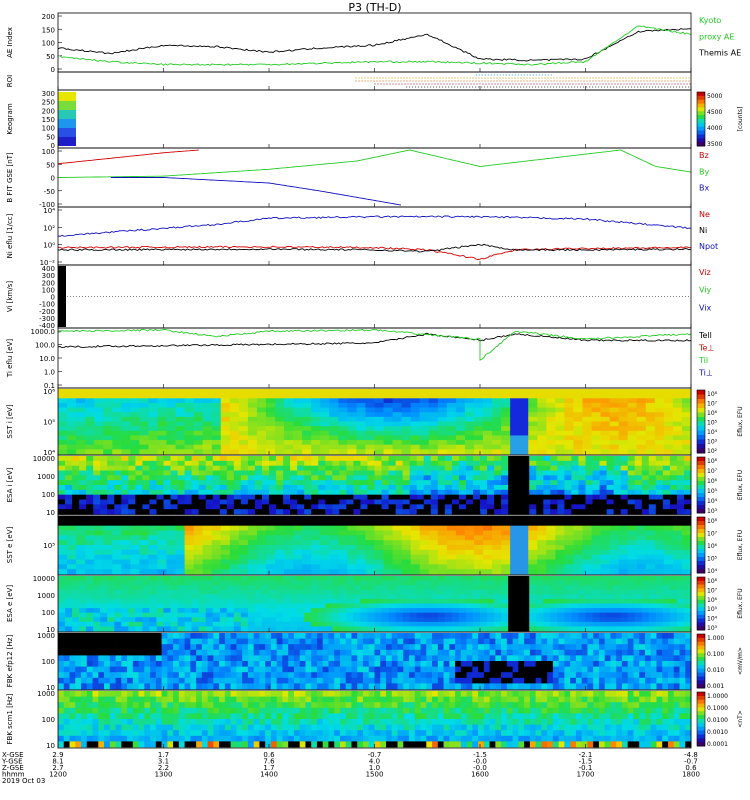 This screenshot has width=750, height=800. I want to click on colorbar-fbk_b, so click(701, 698).